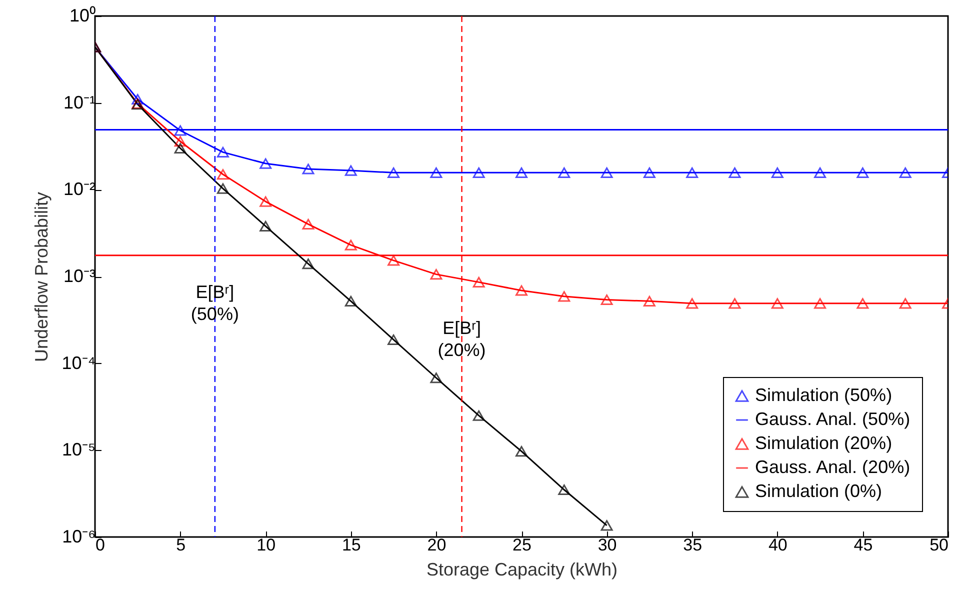 Image resolution: width=969 pixels, height=610 pixels. What do you see at coordinates (462, 339) in the screenshot?
I see `ref-line-label: E[Bʳ] (20%)` at bounding box center [462, 339].